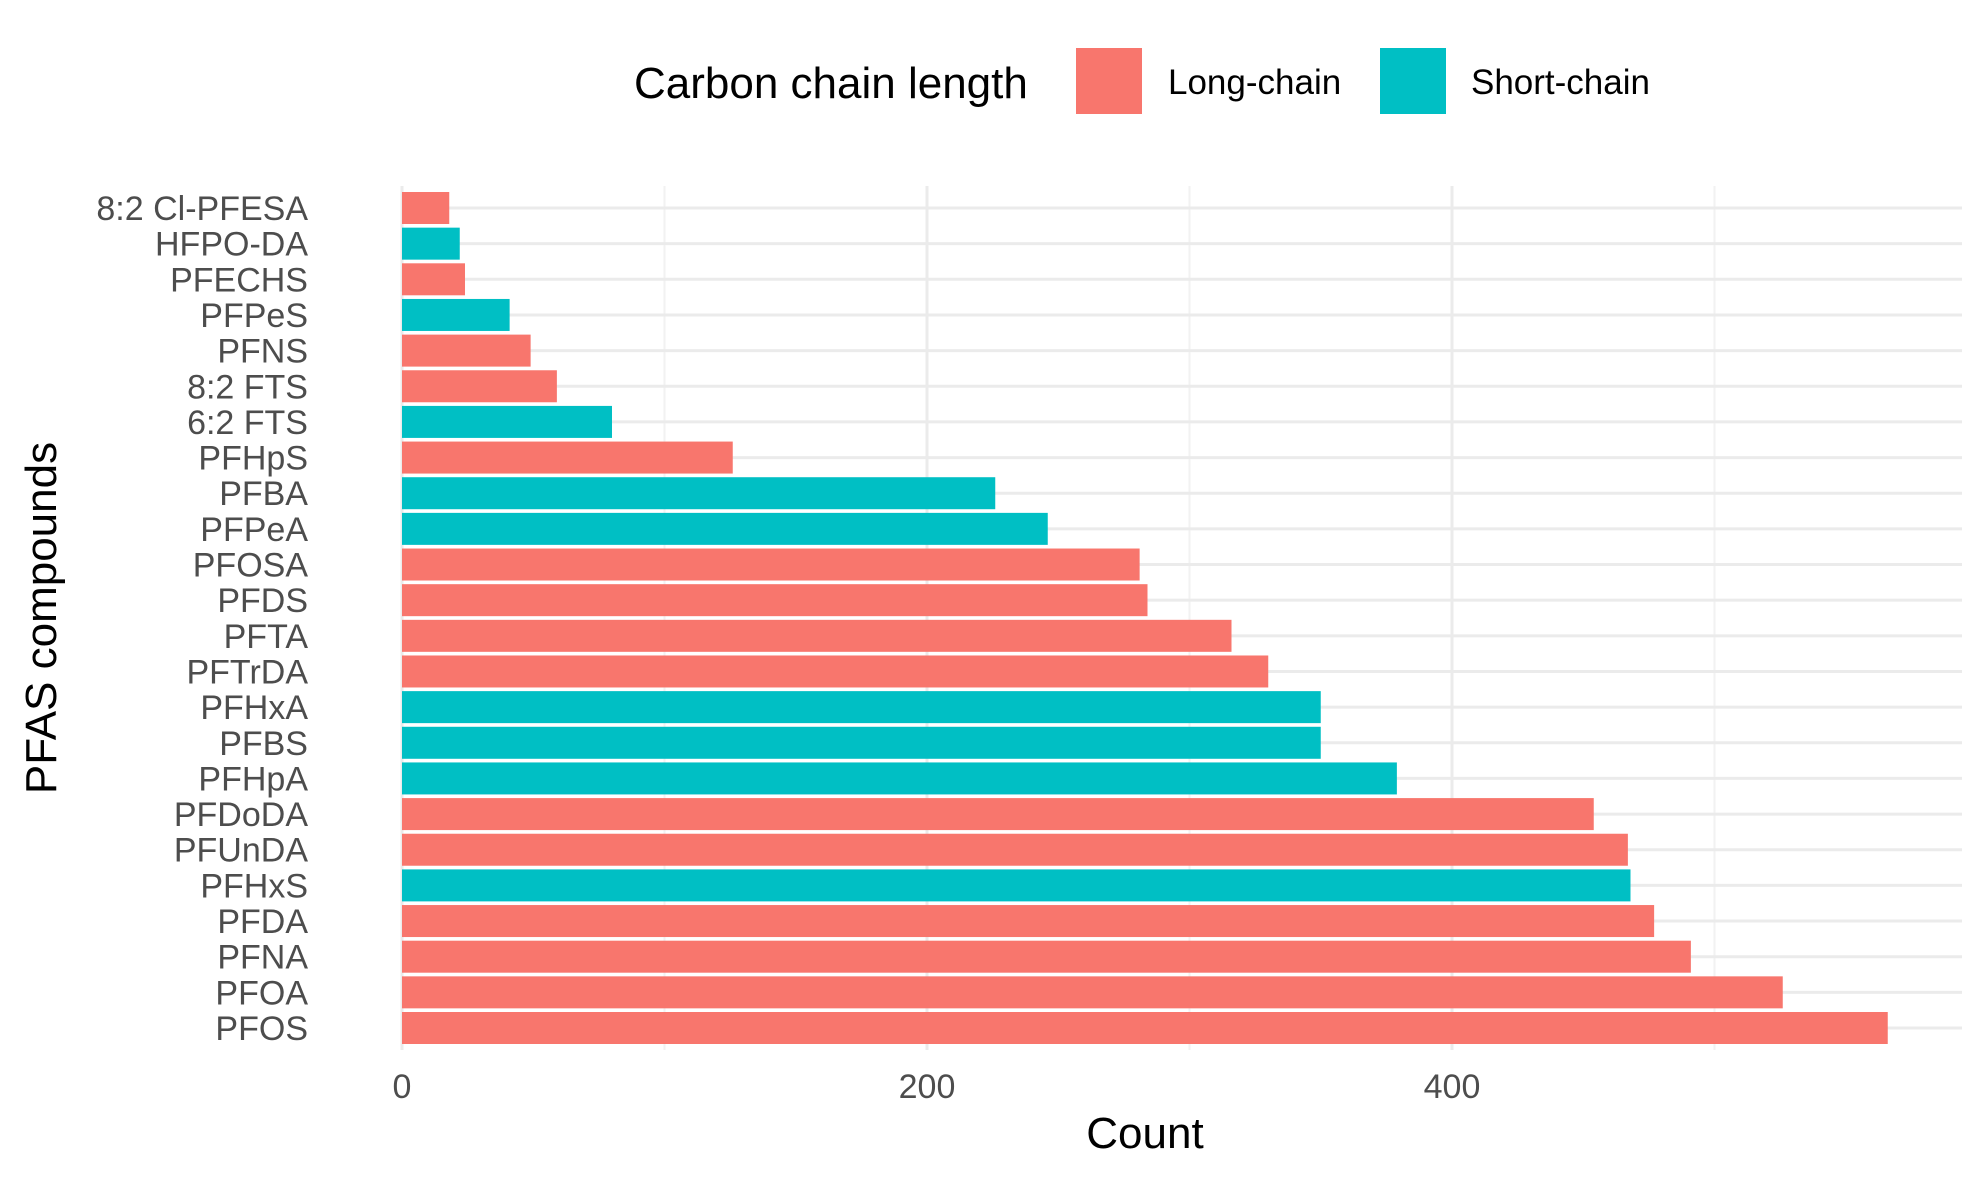 The image size is (1984, 1186). What do you see at coordinates (247, 423) in the screenshot?
I see `y-tick-label: 6:2 FTS` at bounding box center [247, 423].